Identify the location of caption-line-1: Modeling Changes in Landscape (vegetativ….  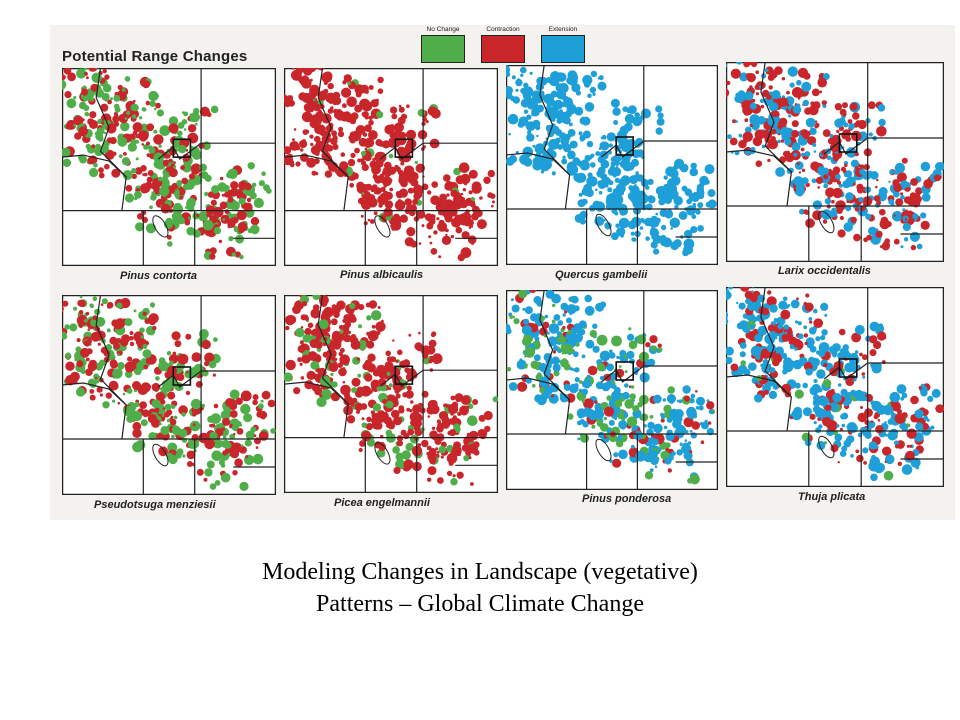
(480, 572).